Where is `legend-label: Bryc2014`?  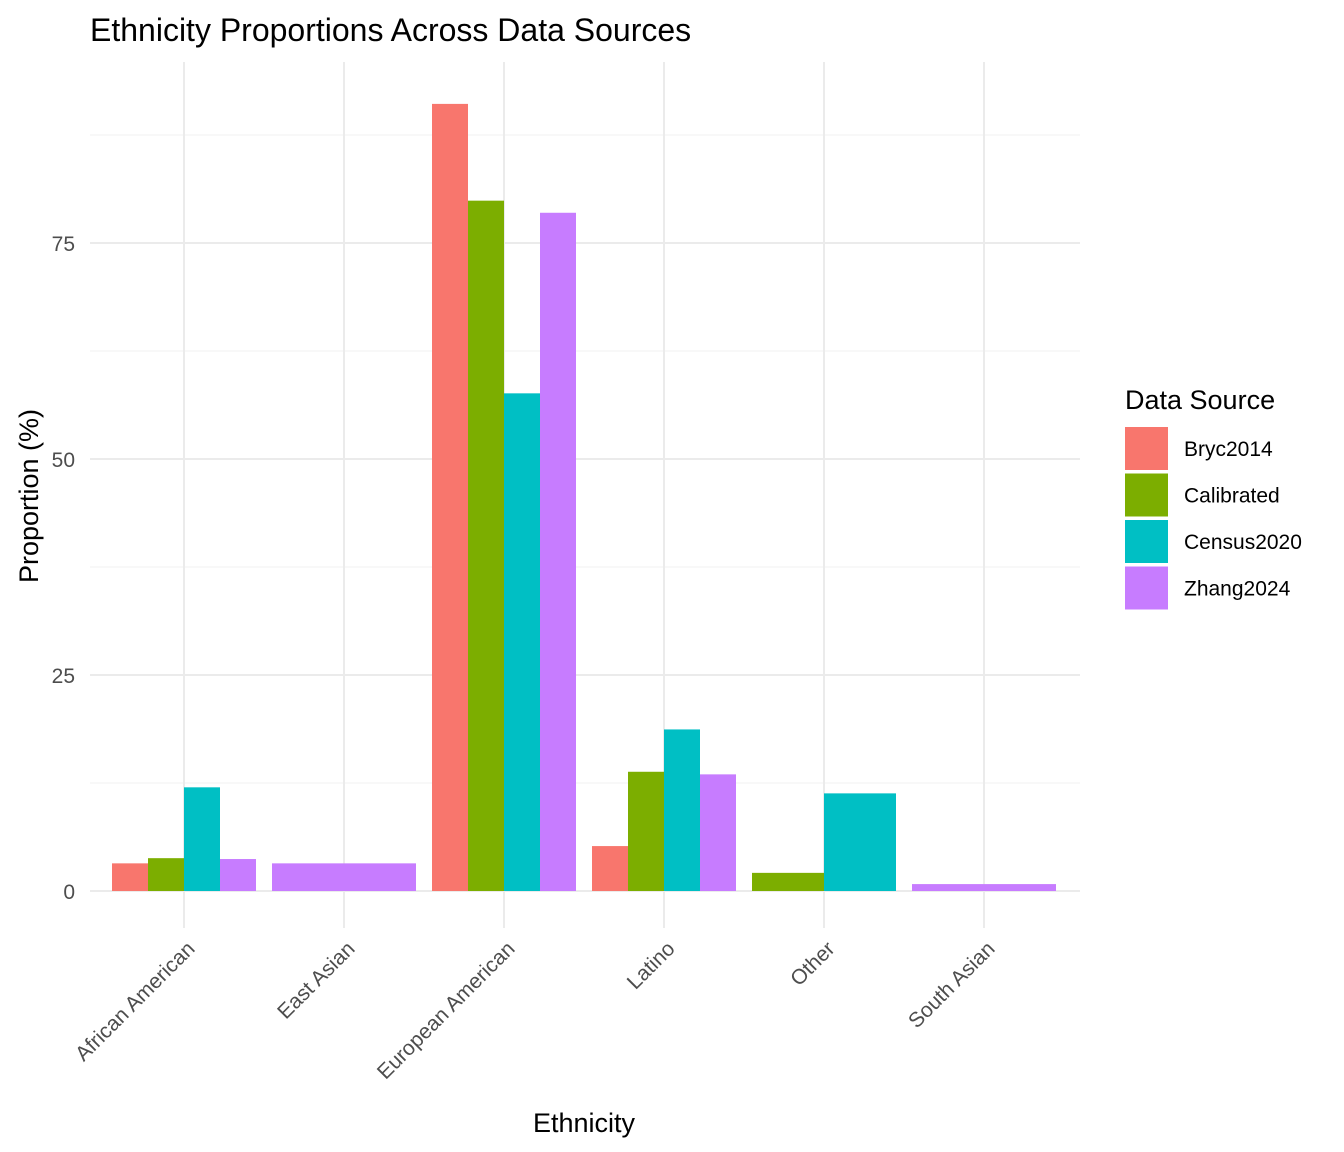
legend-label: Bryc2014 is located at coordinates (1228, 449).